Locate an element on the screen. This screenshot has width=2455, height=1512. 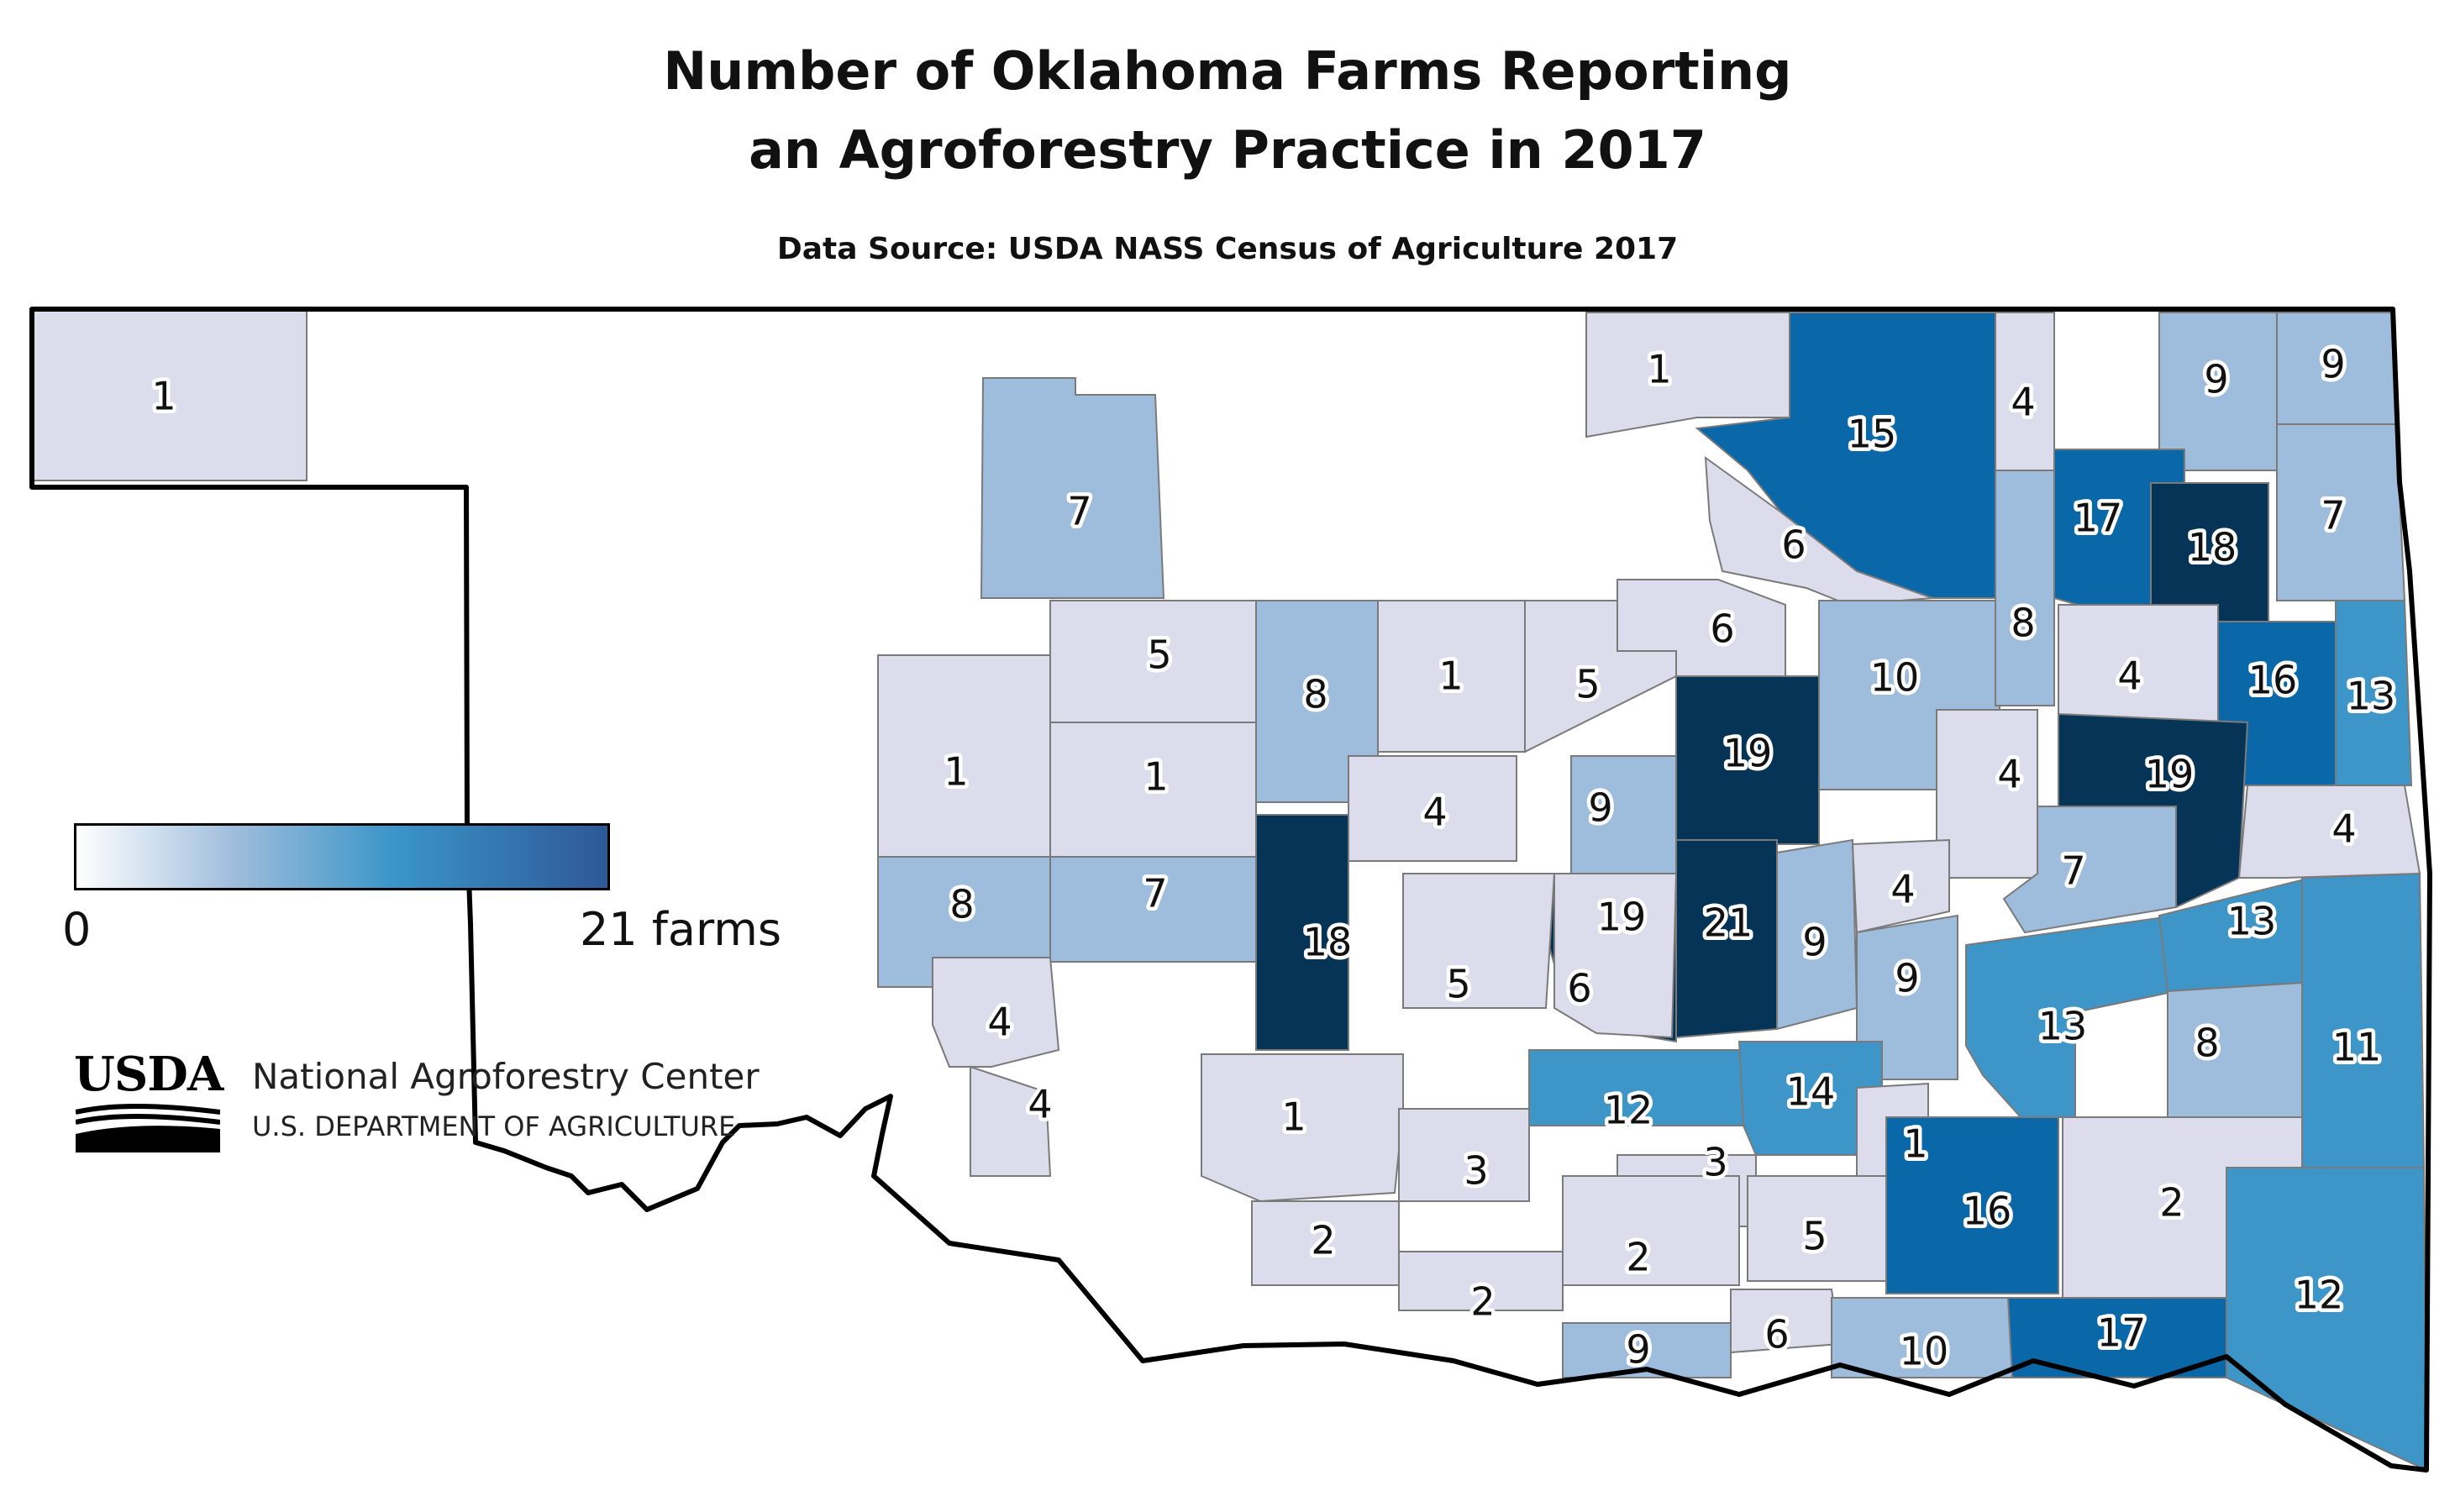
county-27-value: 4 is located at coordinates (2343, 829).